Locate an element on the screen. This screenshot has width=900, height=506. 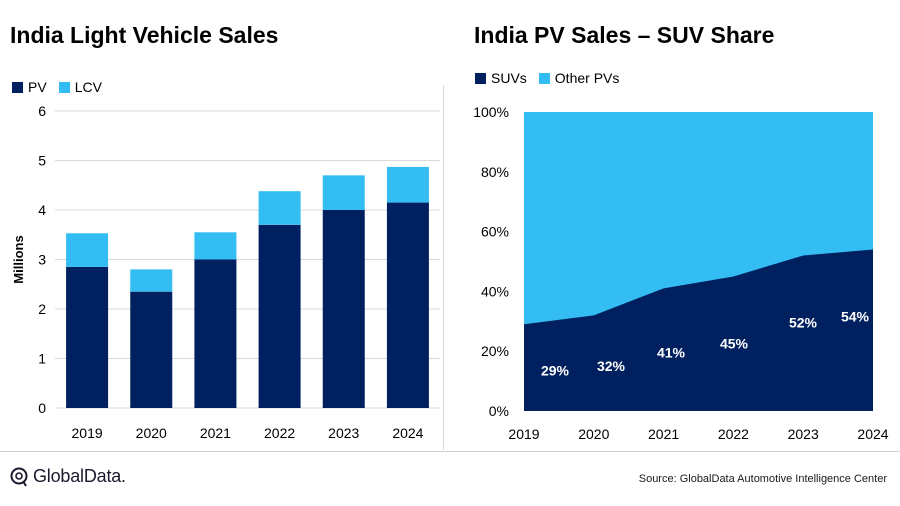
bar-pv-2019 is located at coordinates (87, 337).